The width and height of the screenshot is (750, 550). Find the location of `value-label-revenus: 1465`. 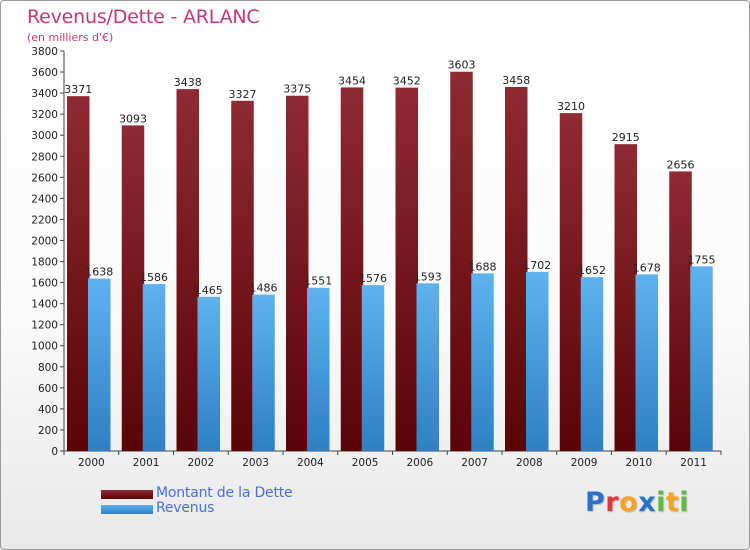

value-label-revenus: 1465 is located at coordinates (209, 290).